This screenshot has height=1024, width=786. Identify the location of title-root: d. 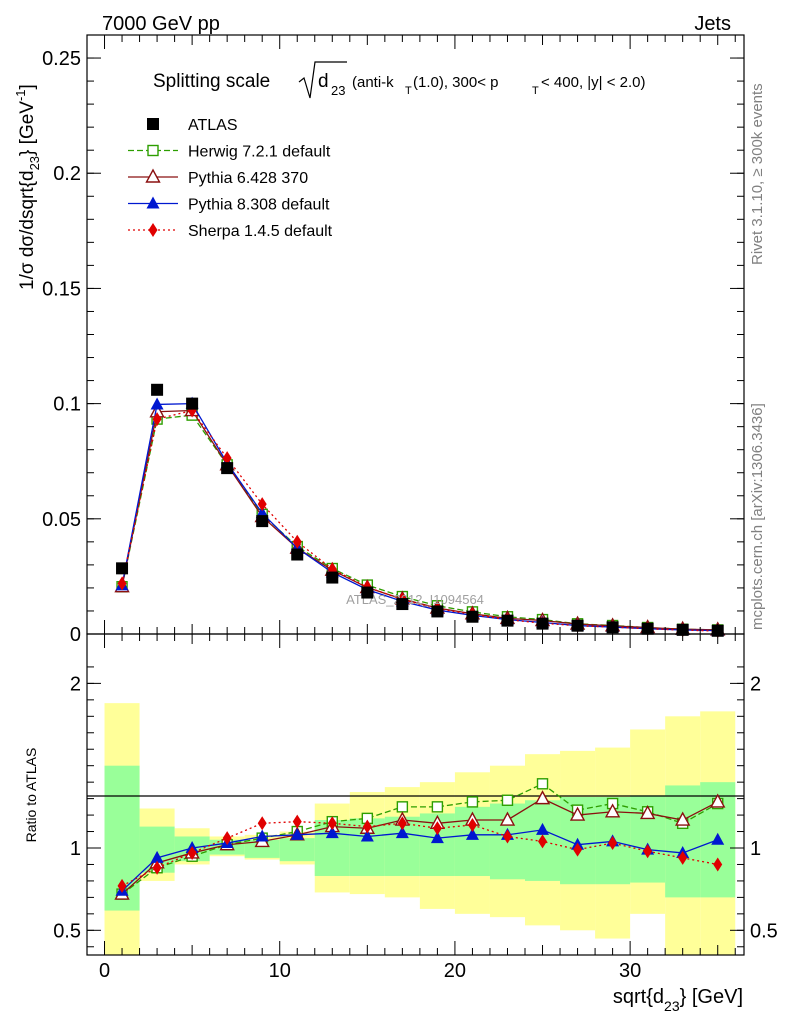
(323, 81).